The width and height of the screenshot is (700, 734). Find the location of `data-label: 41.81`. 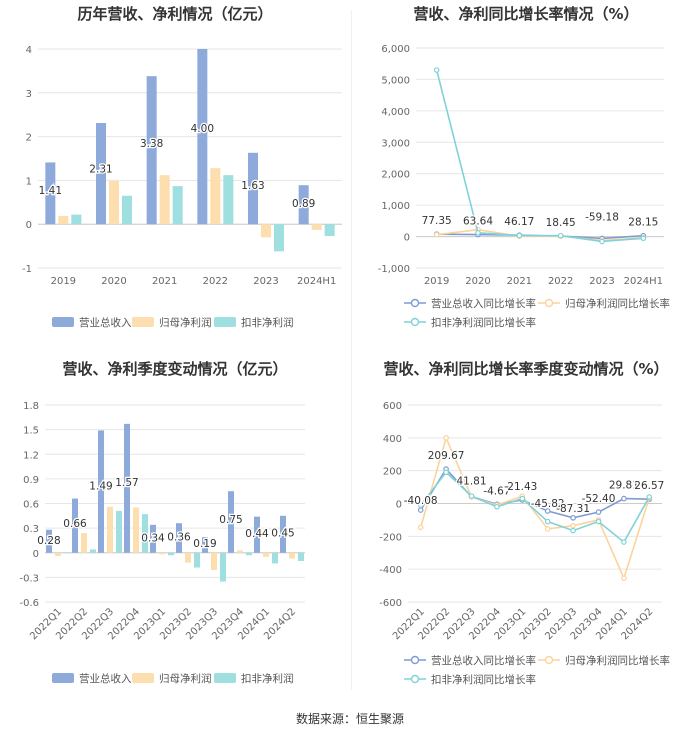

data-label: 41.81 is located at coordinates (471, 482).